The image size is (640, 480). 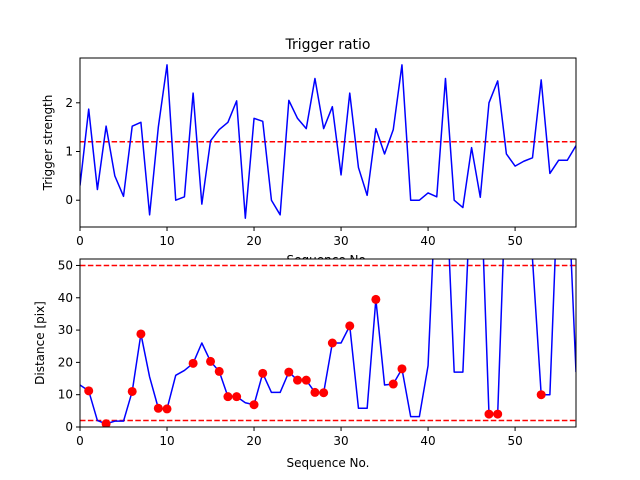 I want to click on trigger-y-tick-label: 0, so click(x=69, y=200).